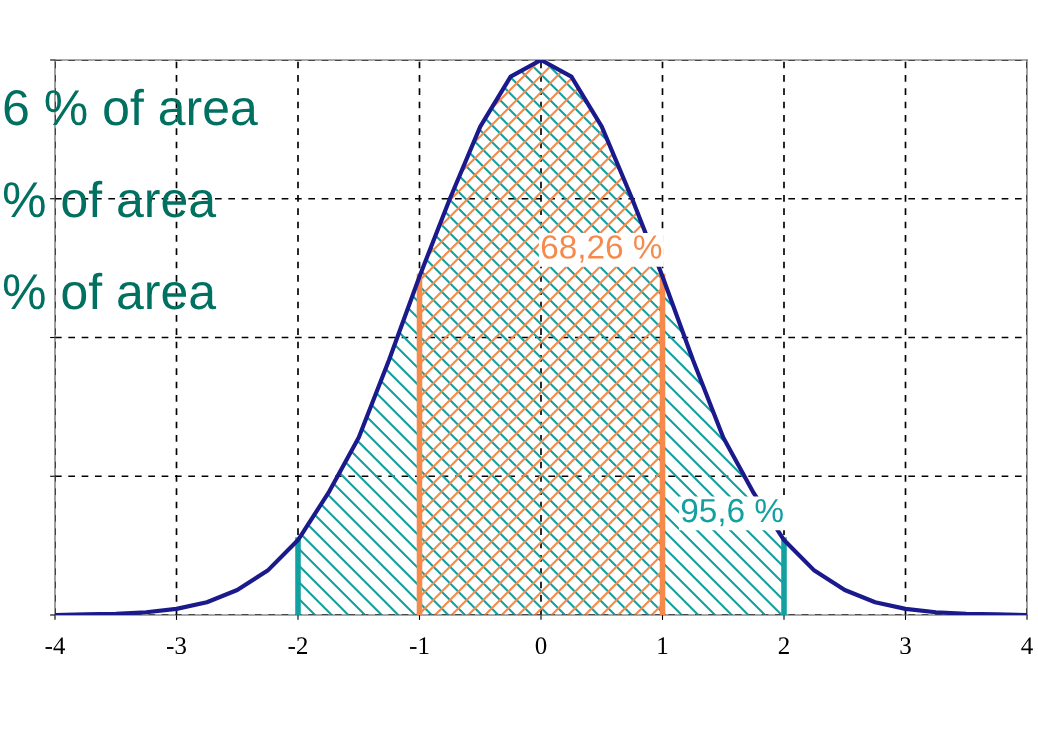 This screenshot has width=1038, height=741. Describe the element at coordinates (905, 646) in the screenshot. I see `x-tick-label: 3` at that location.